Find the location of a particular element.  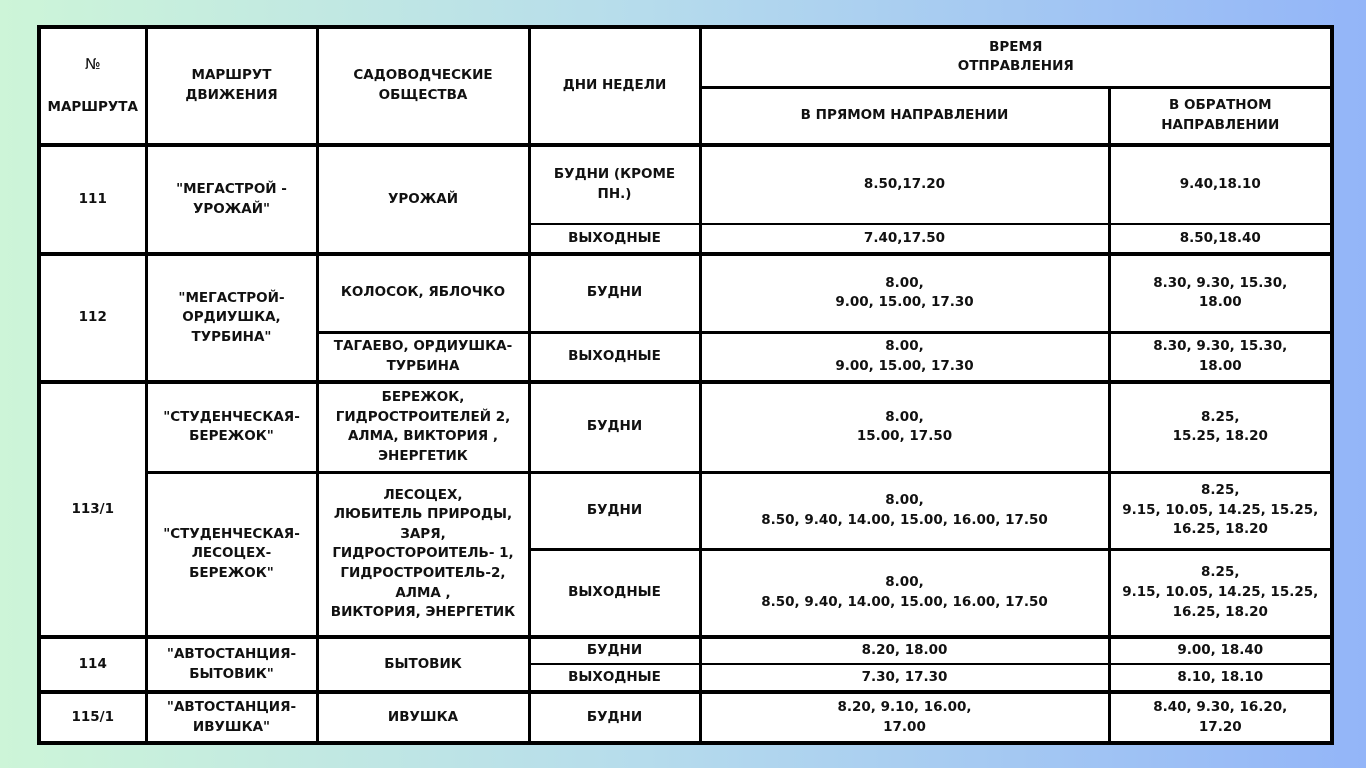

col-header-route-number: № МАРШРУТА is located at coordinates (92, 86).